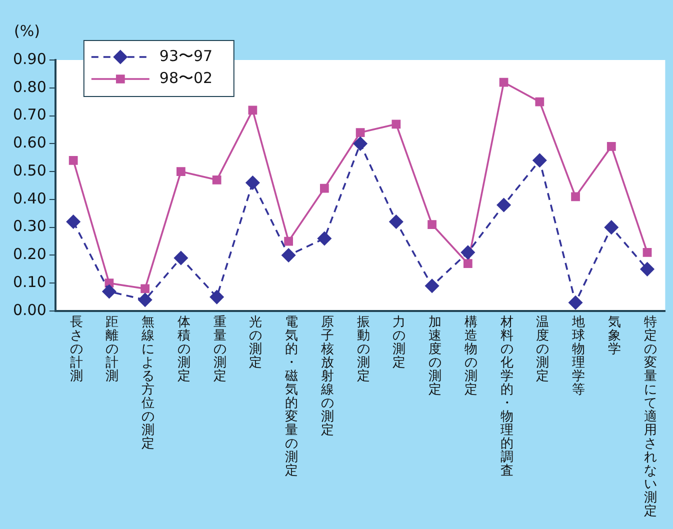 This screenshot has height=529, width=673. I want to click on x-tick-label: 光の測定, so click(255, 342).